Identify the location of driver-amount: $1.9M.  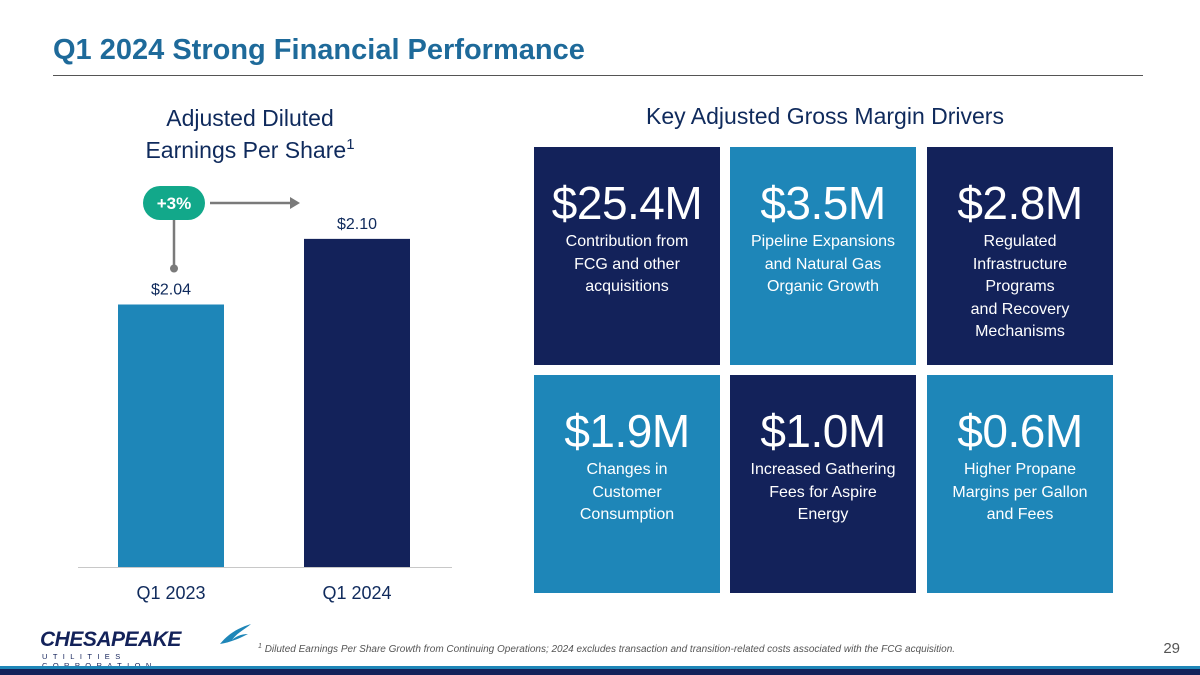
(627, 431).